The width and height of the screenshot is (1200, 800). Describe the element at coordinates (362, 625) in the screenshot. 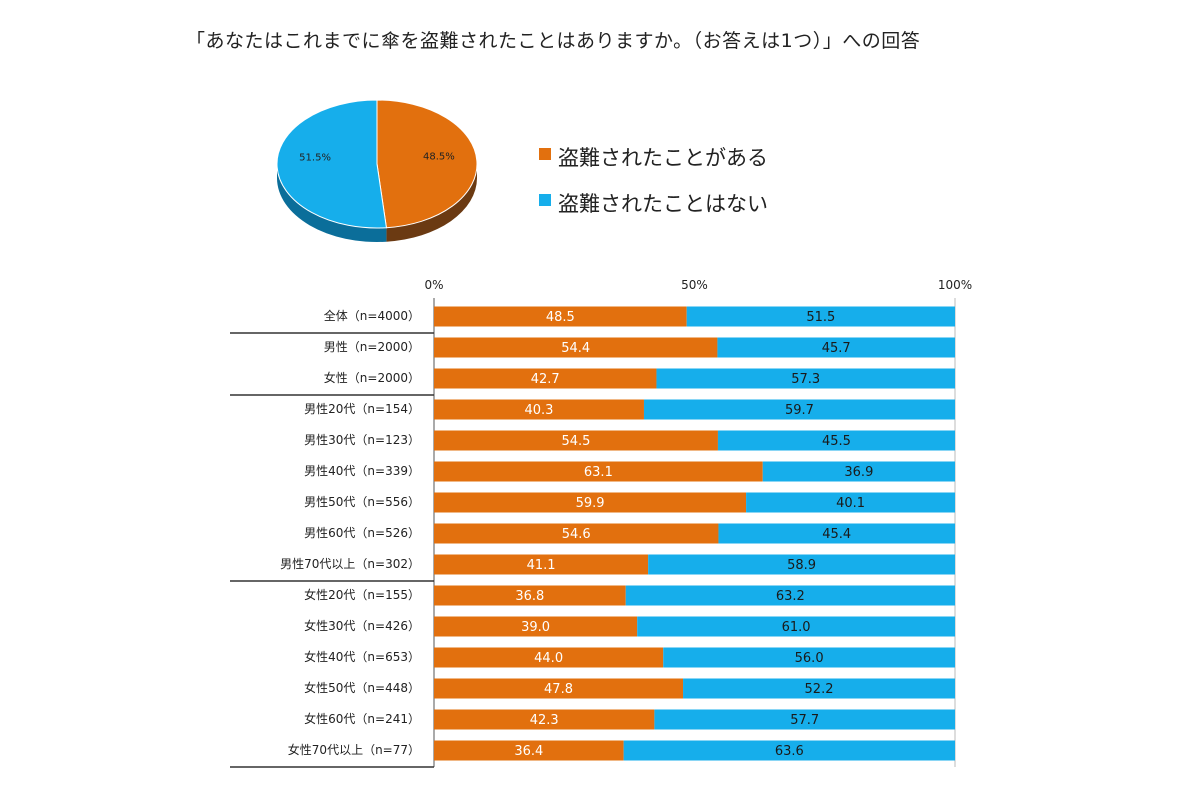

I see `category-label-10: 女性30代（n=426）` at that location.